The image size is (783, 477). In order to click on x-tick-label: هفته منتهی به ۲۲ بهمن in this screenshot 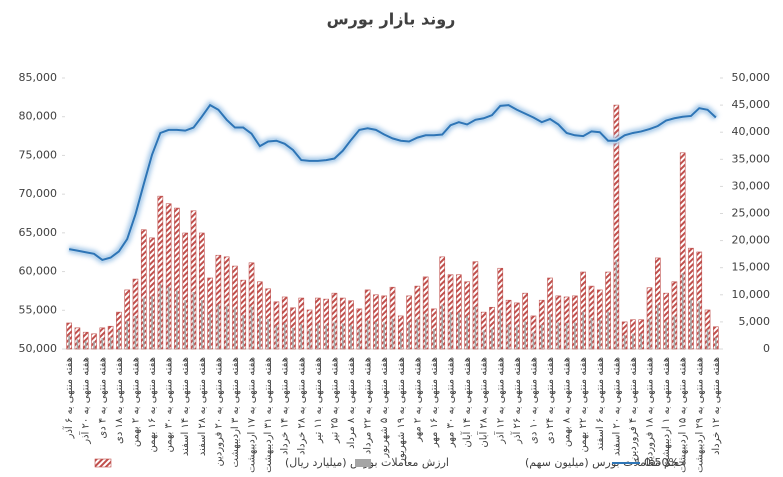, I will do `click(583, 404)`.